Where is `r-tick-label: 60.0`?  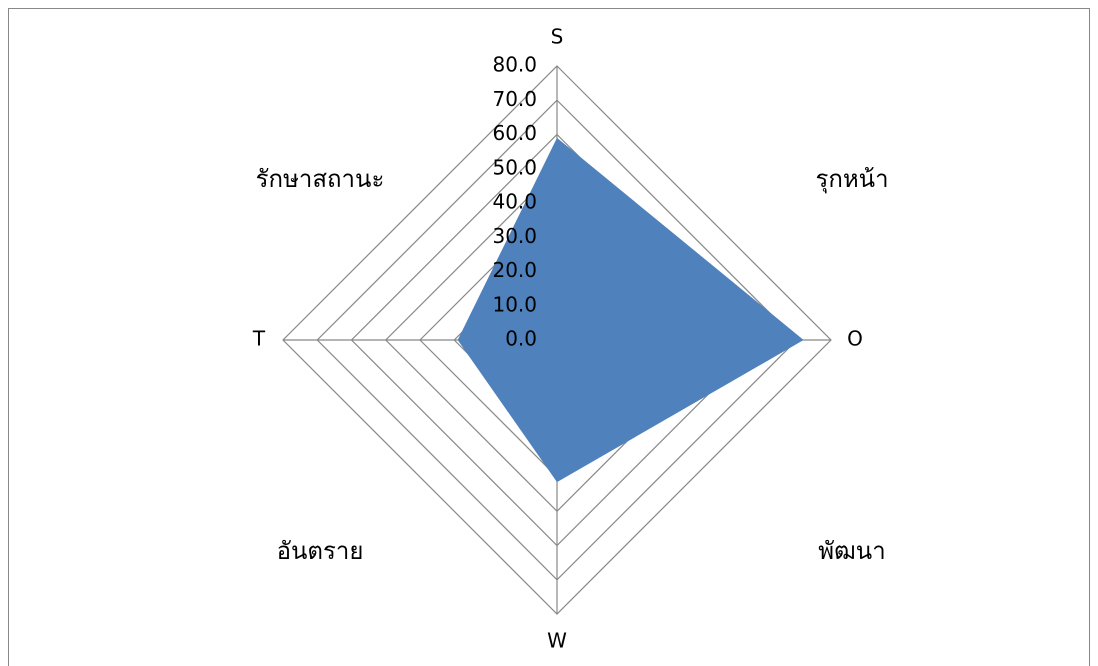 r-tick-label: 60.0 is located at coordinates (514, 133).